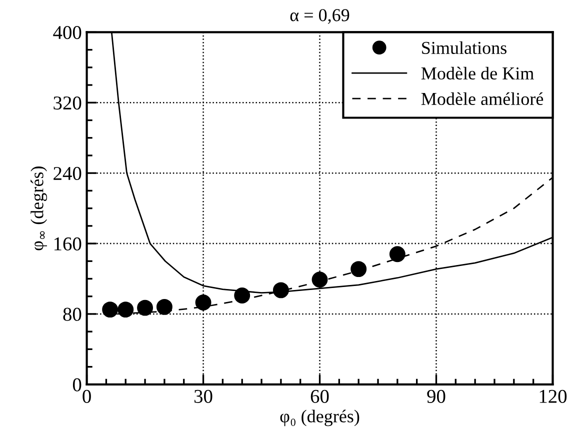 Image resolution: width=571 pixels, height=447 pixels. What do you see at coordinates (320, 418) in the screenshot?
I see `x-axis-title: φ₀ (degrés)` at bounding box center [320, 418].